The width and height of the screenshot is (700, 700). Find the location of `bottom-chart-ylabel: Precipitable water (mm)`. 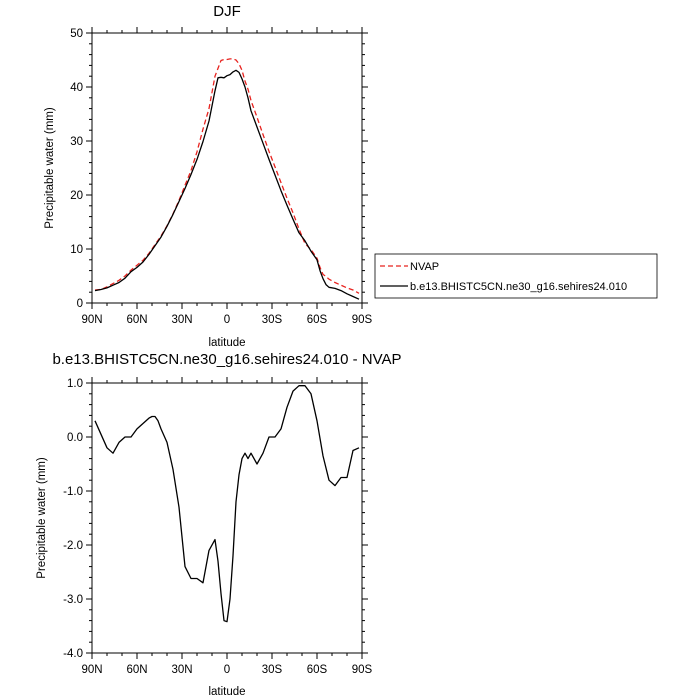

bottom-chart-ylabel: Precipitable water (mm) is located at coordinates (42, 518).